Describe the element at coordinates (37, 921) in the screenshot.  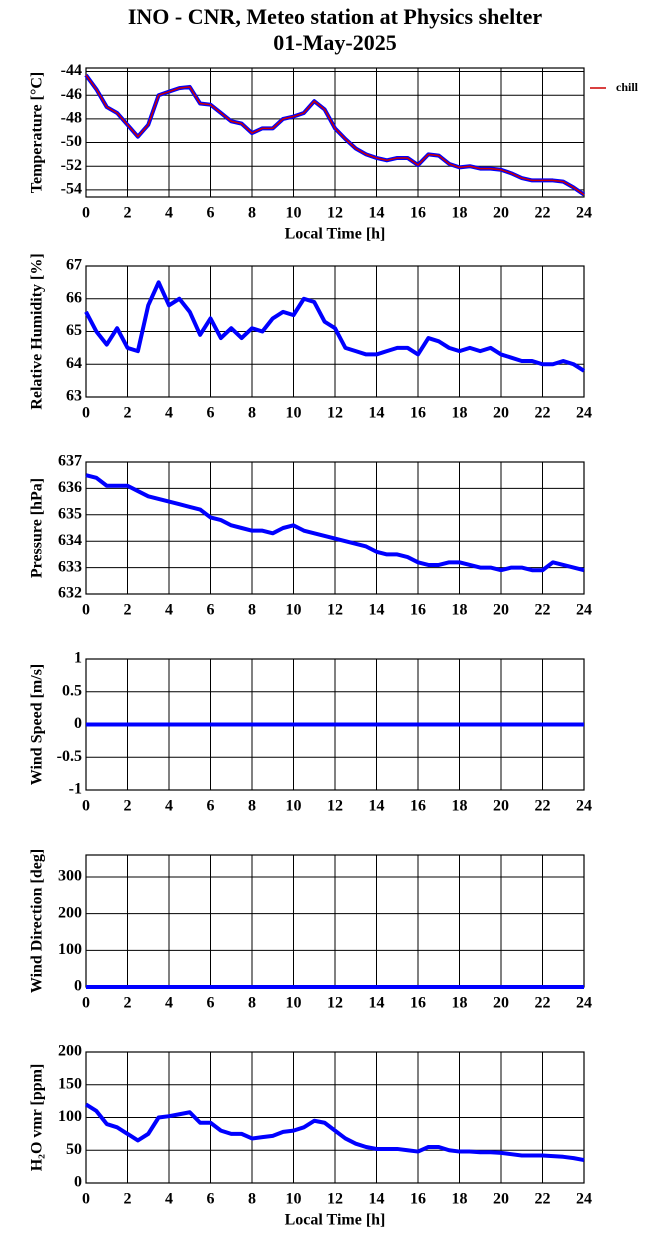
I see `y-axis-label: Wind Direction [deg]` at that location.